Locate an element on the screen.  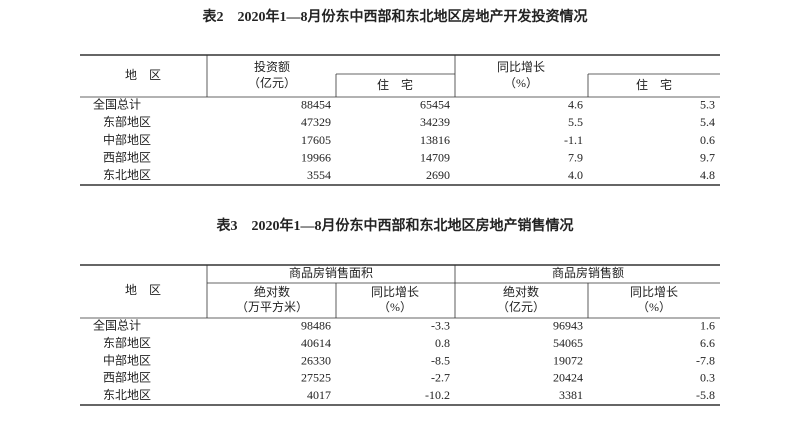
cell: -5.8 is located at coordinates (705, 395).